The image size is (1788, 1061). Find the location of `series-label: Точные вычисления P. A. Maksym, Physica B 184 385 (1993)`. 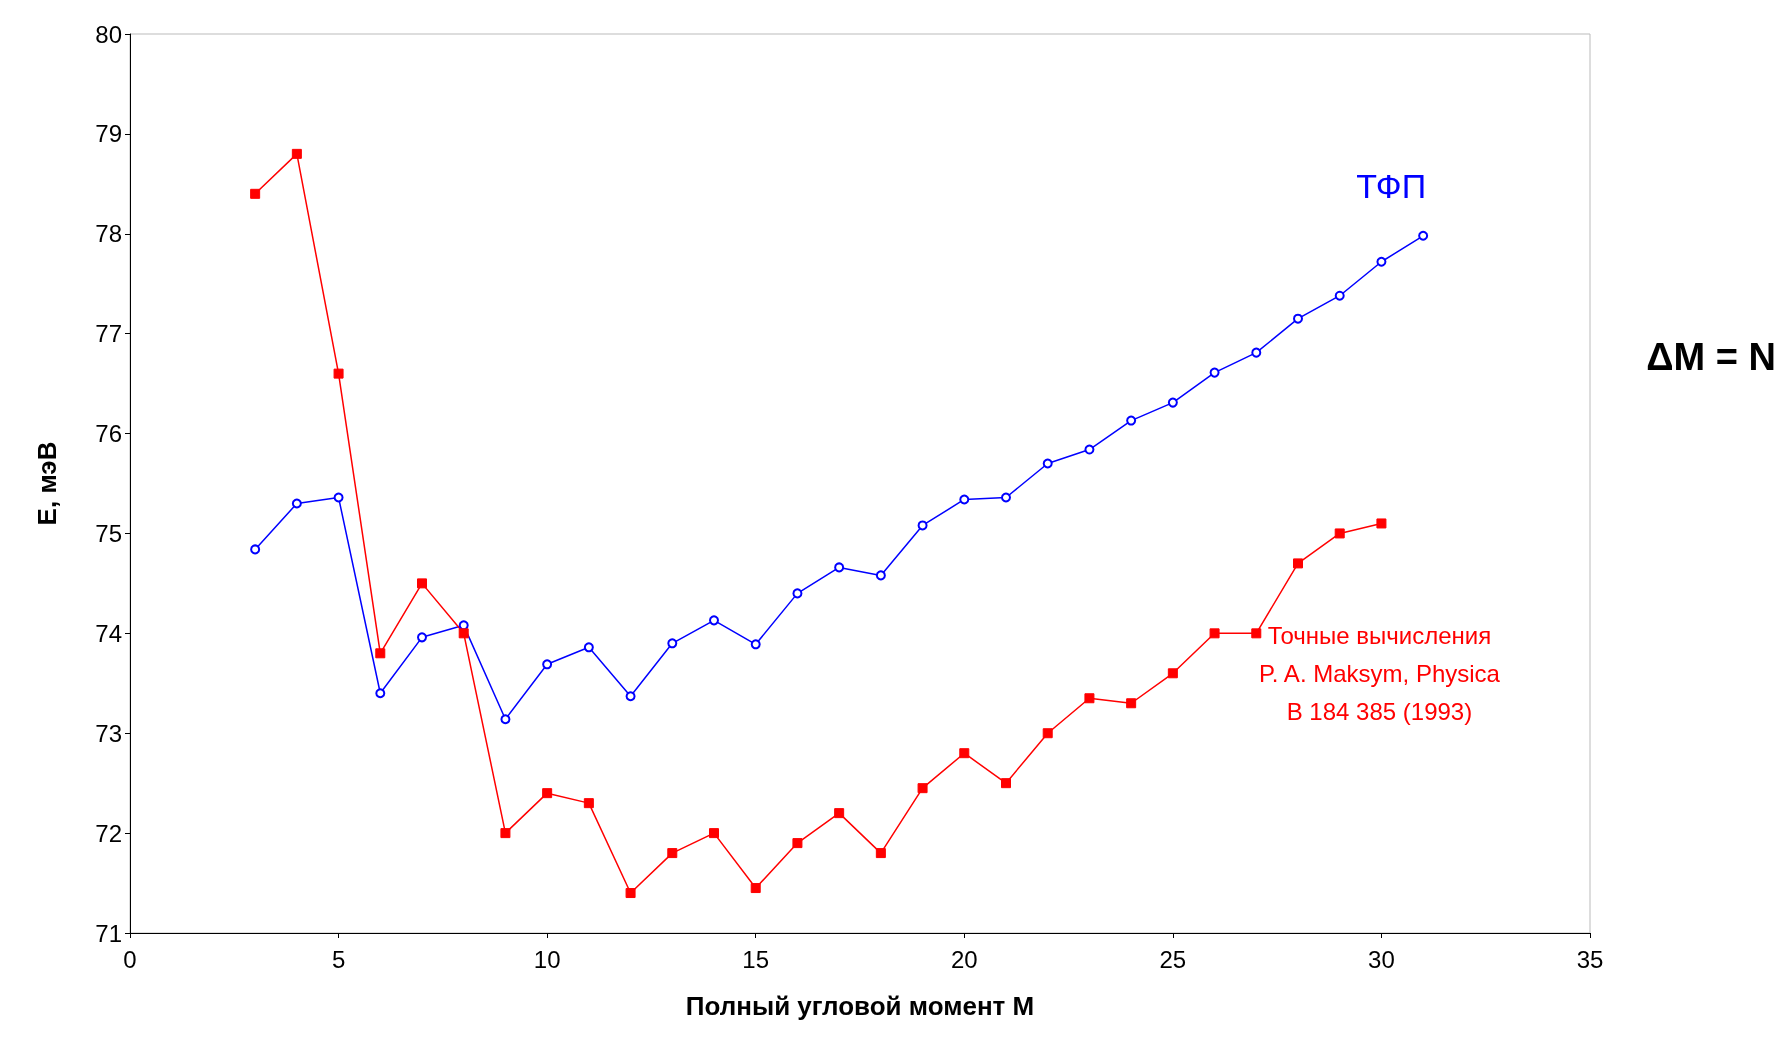

series-label: Точные вычисления P. A. Maksym, Physica B 184 385 (1993) is located at coordinates (1379, 673).